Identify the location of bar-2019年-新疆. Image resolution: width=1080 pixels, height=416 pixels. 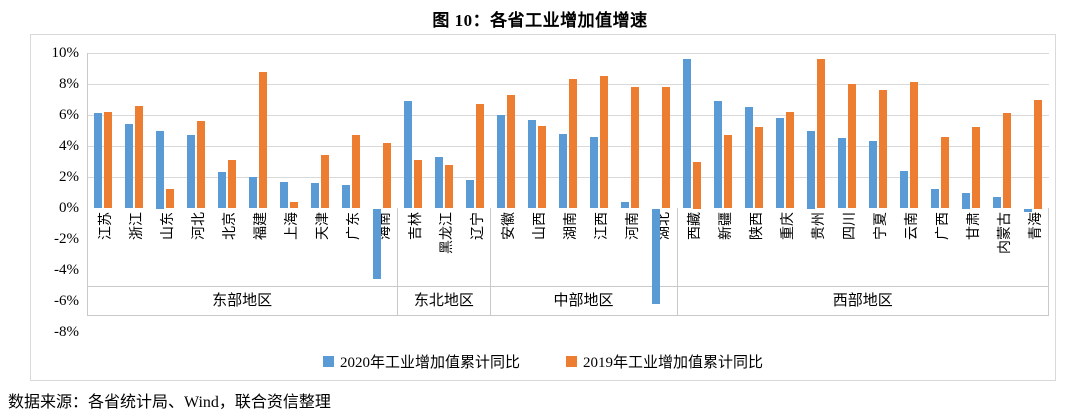
(728, 172).